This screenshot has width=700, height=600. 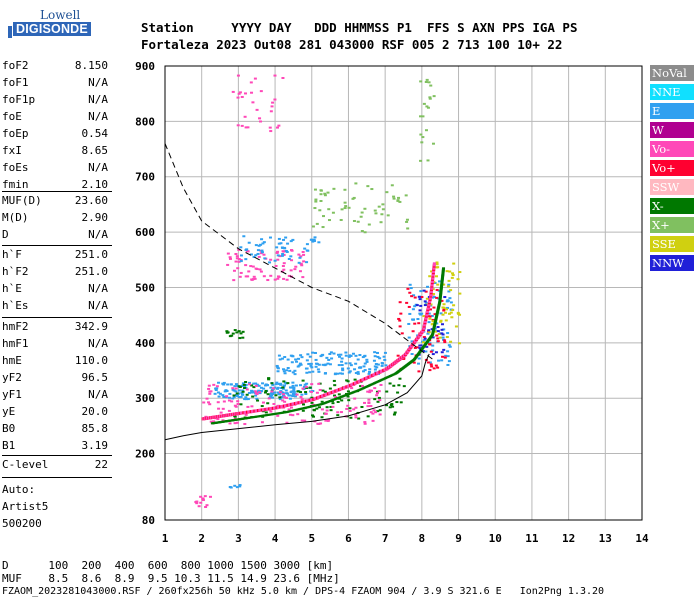 I want to click on param-value: 251.0, so click(x=91, y=271).